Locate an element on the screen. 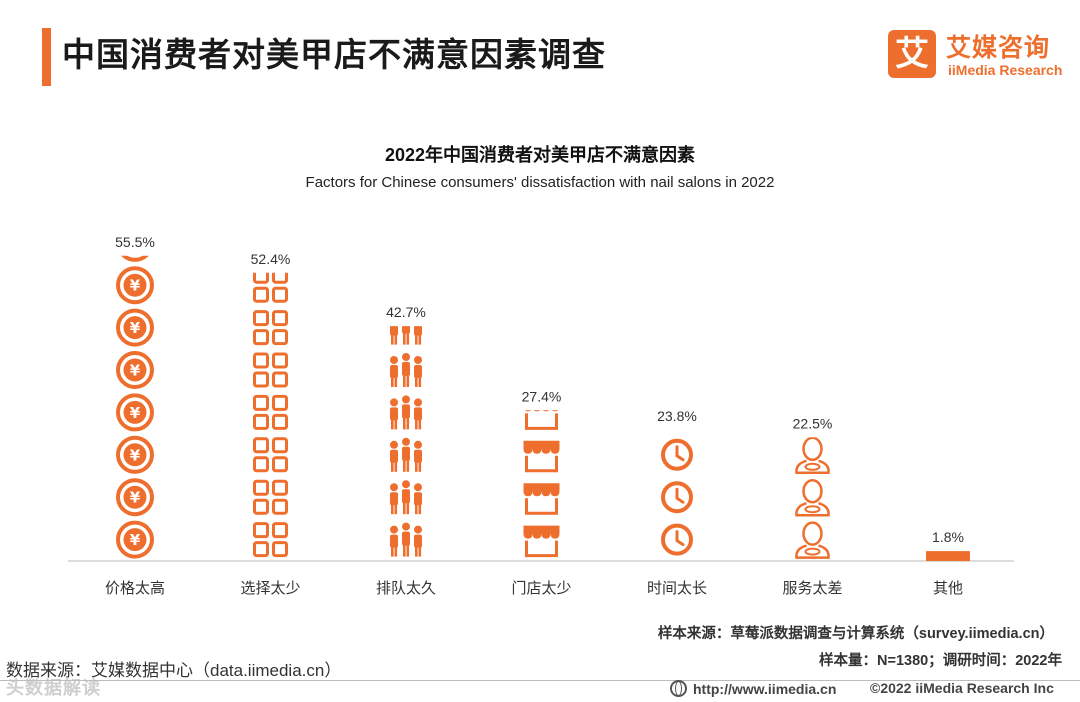 Image resolution: width=1080 pixels, height=702 pixels. page-title: 中国消费者对美甲店不满意因素调查 is located at coordinates (334, 54).